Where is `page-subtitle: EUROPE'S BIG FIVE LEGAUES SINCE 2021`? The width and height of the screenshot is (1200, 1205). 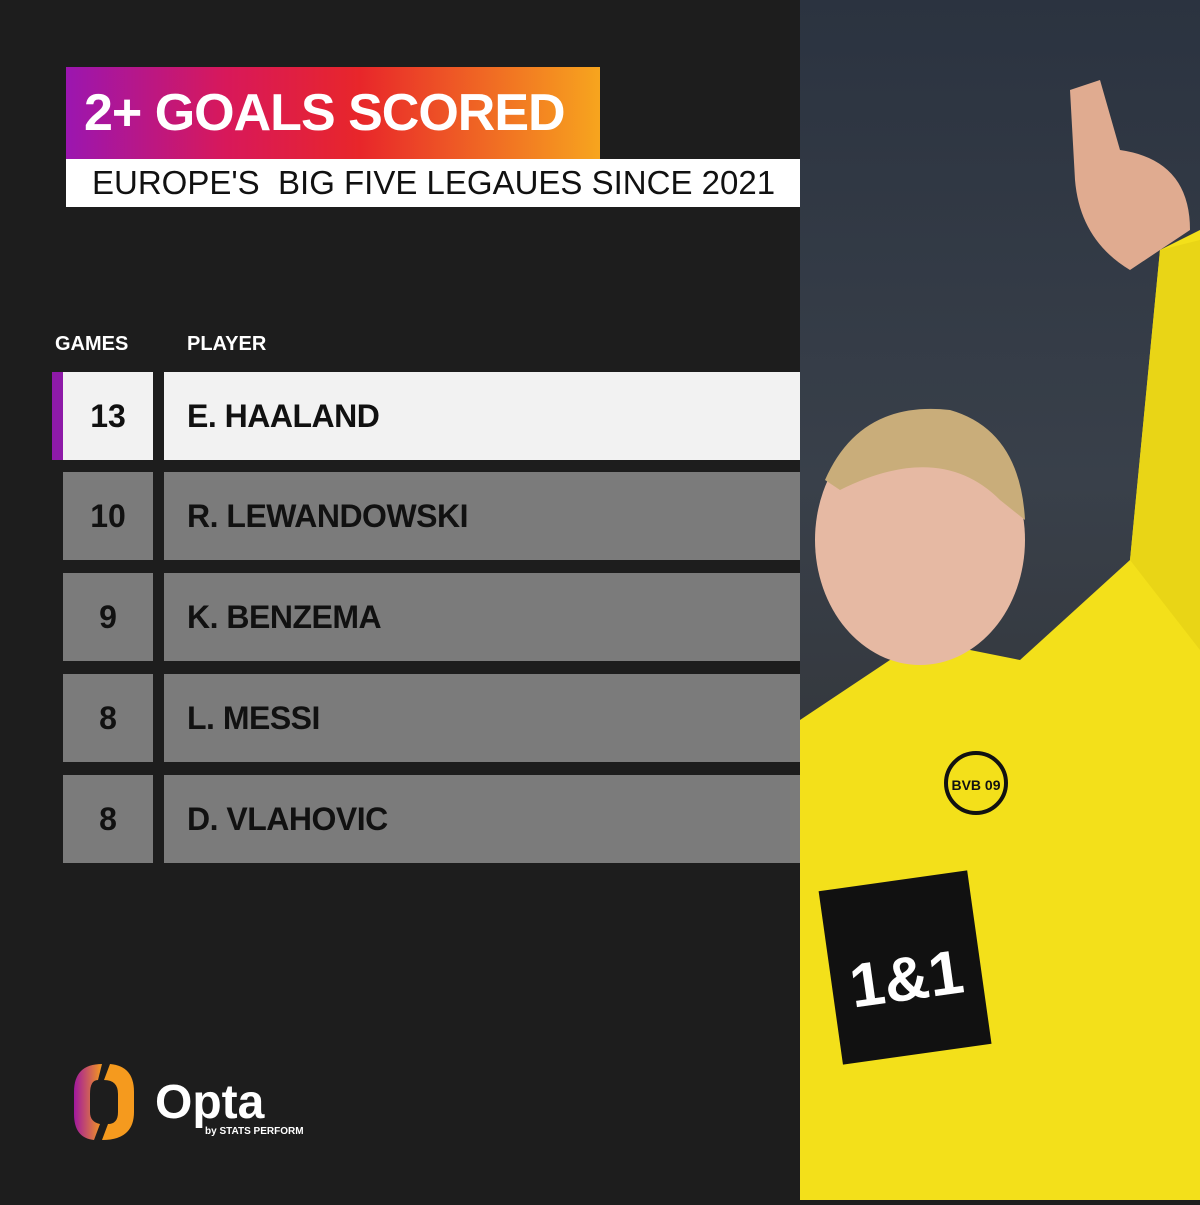
page-subtitle: EUROPE'S BIG FIVE LEGAUES SINCE 2021 is located at coordinates (440, 183).